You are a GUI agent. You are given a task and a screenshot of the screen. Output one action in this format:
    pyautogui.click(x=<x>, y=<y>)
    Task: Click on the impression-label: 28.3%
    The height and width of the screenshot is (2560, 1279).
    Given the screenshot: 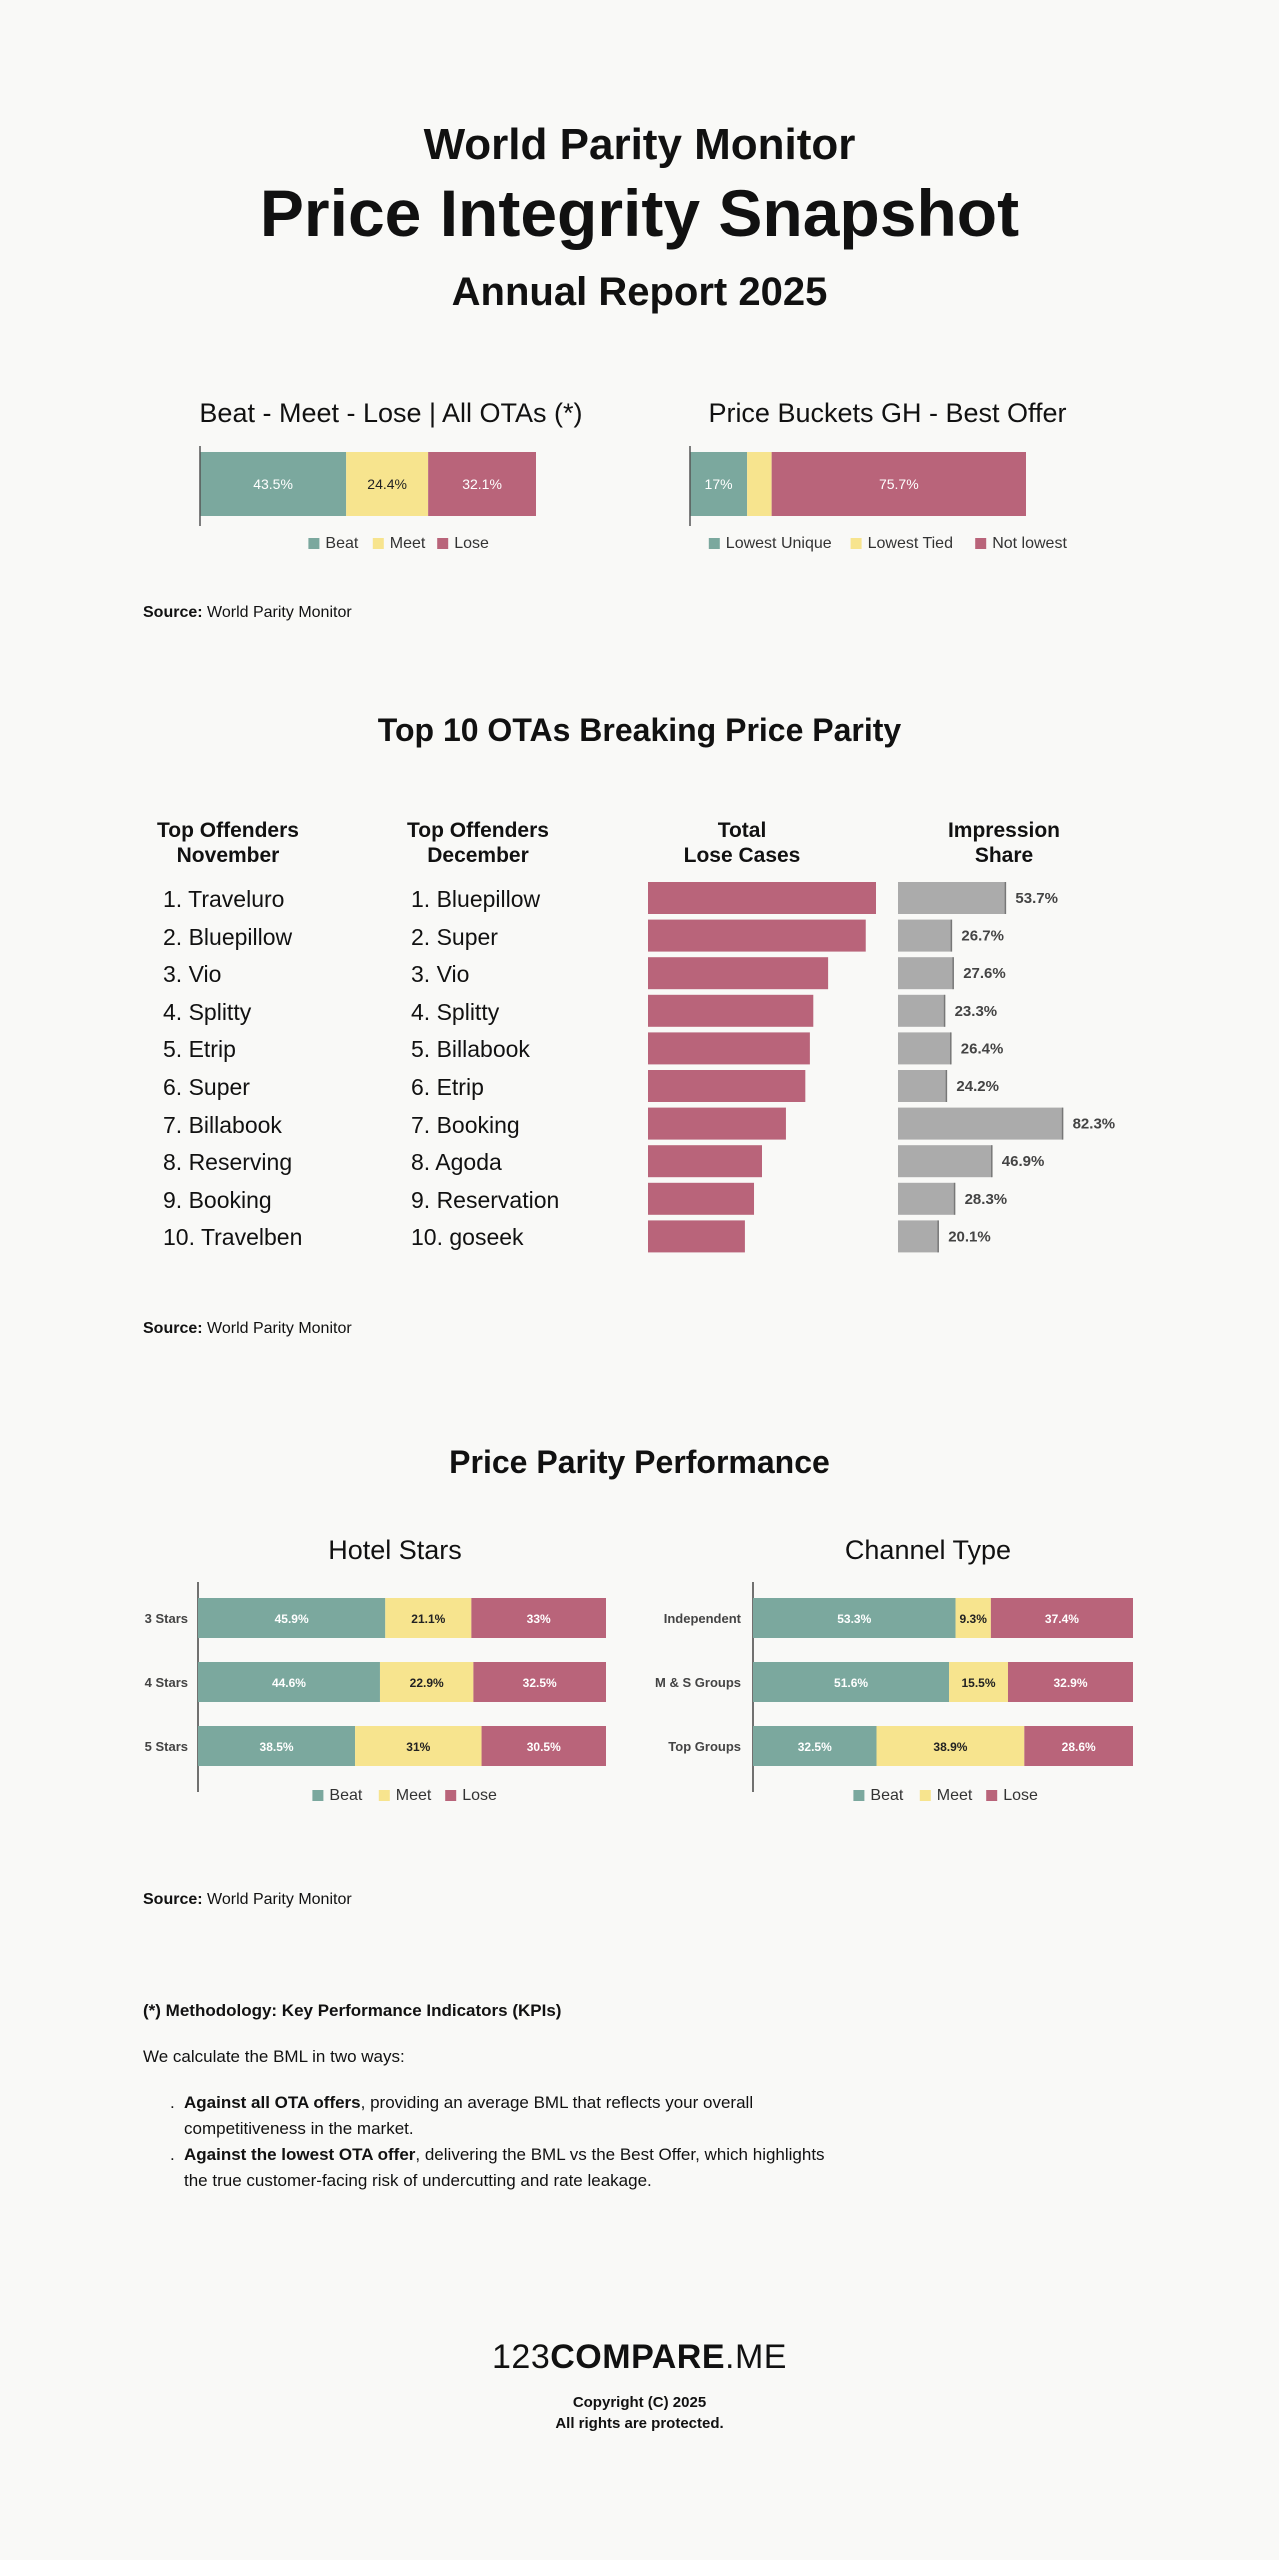 What is the action you would take?
    pyautogui.click(x=986, y=1199)
    